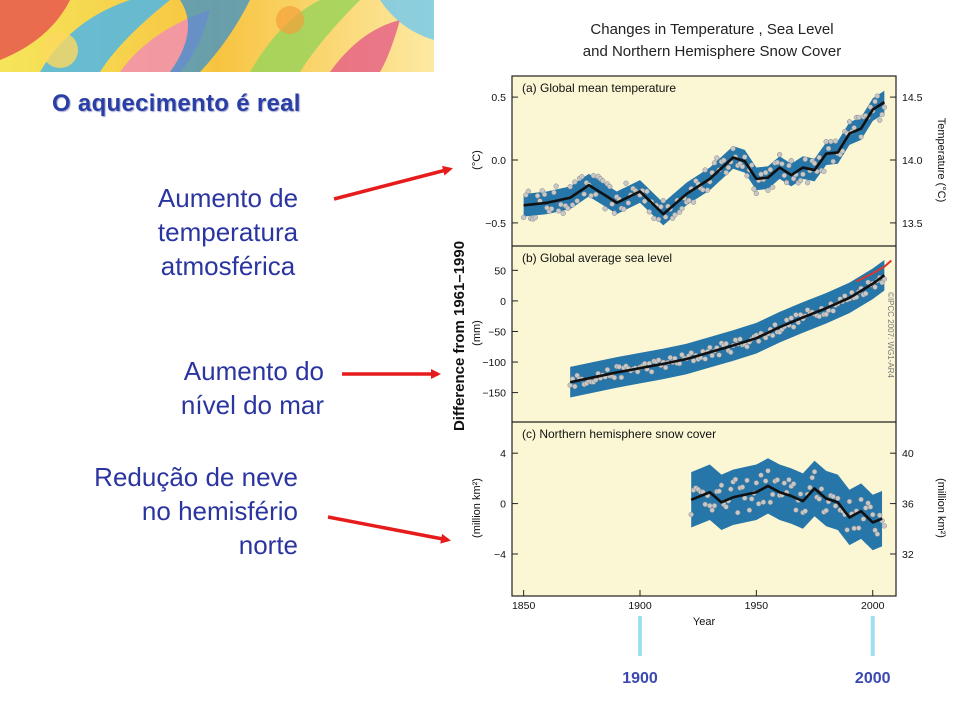 The height and width of the screenshot is (720, 960). Describe the element at coordinates (495, 224) in the screenshot. I see `y-tick-label: −0.5` at that location.